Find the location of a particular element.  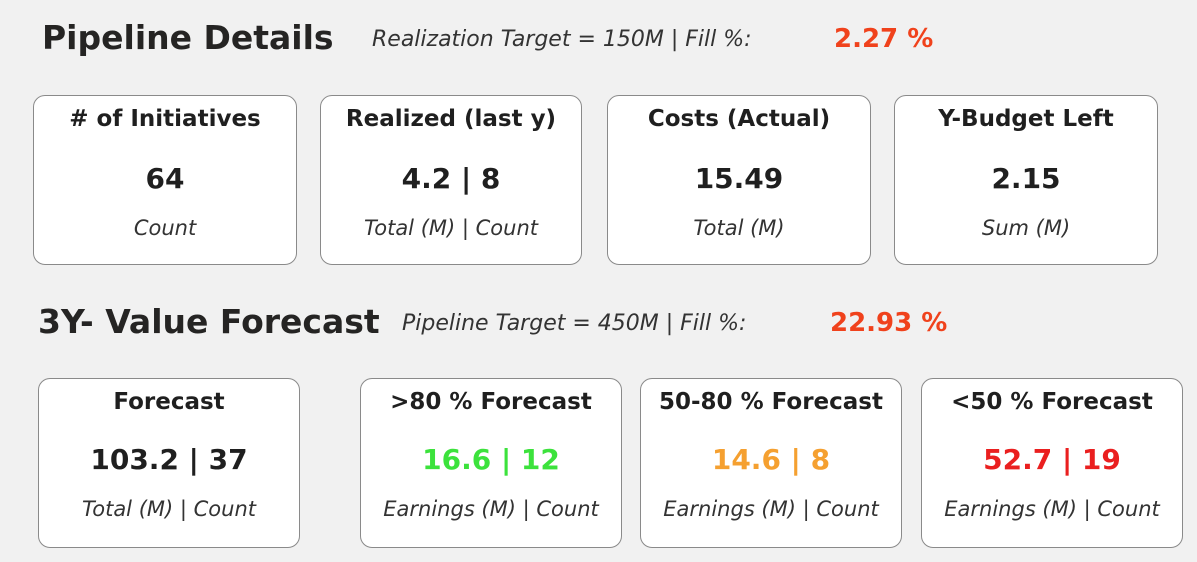

card-unit: Sum (M) is located at coordinates (1026, 228).